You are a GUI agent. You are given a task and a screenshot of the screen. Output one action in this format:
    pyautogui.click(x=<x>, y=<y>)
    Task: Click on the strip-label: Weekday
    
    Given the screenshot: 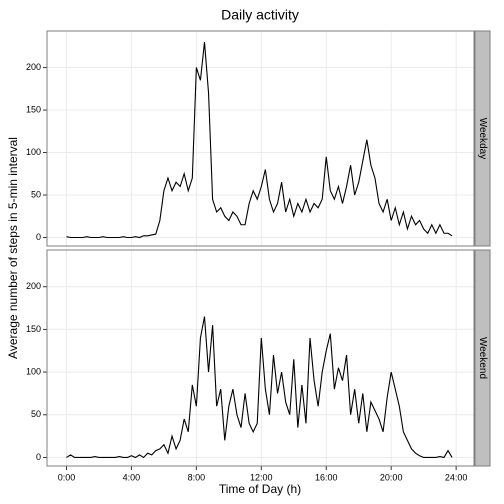 What is the action you would take?
    pyautogui.click(x=482, y=139)
    